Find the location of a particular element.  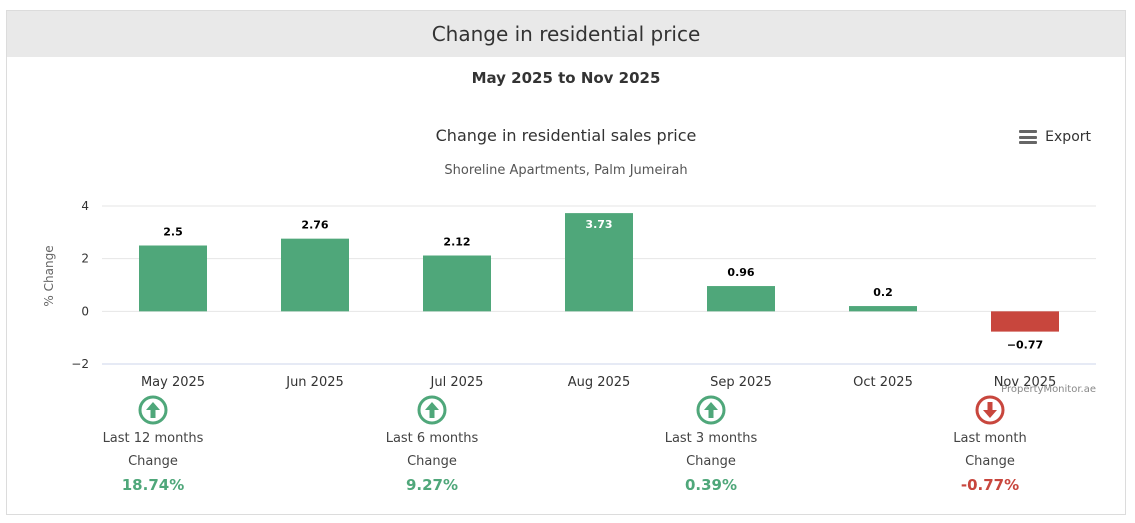

x-tick-label: Oct 2025 is located at coordinates (883, 382).